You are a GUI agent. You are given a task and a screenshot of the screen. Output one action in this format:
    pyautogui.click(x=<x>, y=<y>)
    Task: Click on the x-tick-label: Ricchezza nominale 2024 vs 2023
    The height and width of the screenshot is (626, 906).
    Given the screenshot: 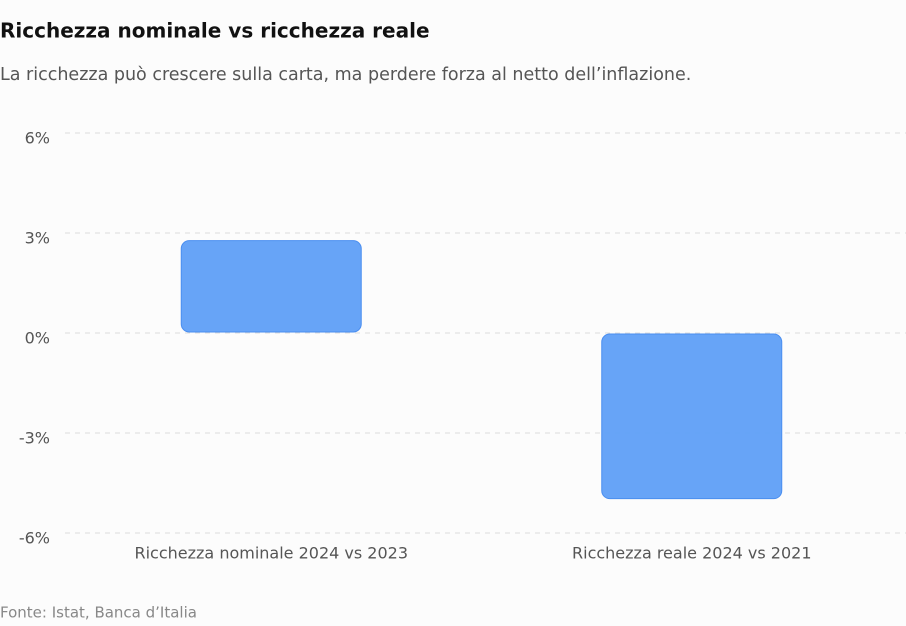 What is the action you would take?
    pyautogui.click(x=271, y=553)
    